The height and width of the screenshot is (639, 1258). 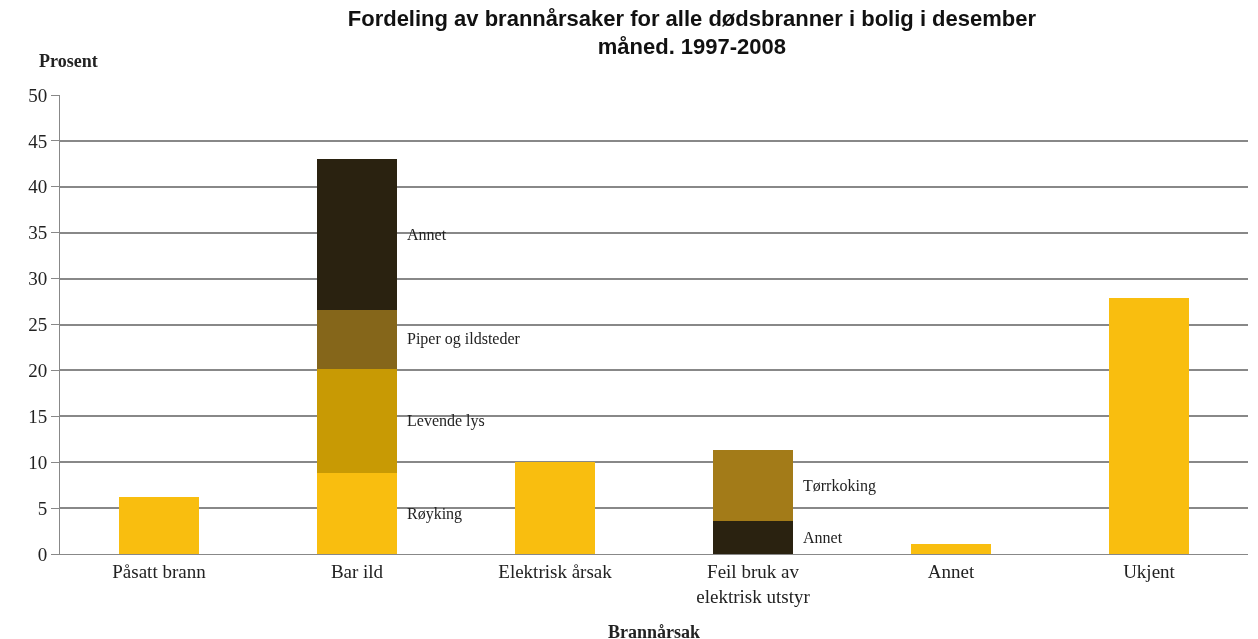 I want to click on y-tick-label: 5, so click(x=42, y=508).